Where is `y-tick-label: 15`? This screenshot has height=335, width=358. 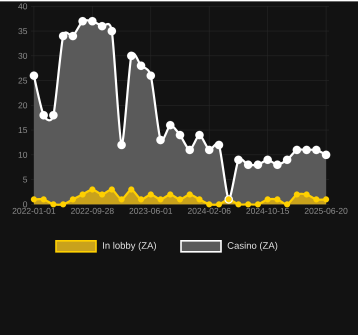
y-tick-label: 15 is located at coordinates (23, 129).